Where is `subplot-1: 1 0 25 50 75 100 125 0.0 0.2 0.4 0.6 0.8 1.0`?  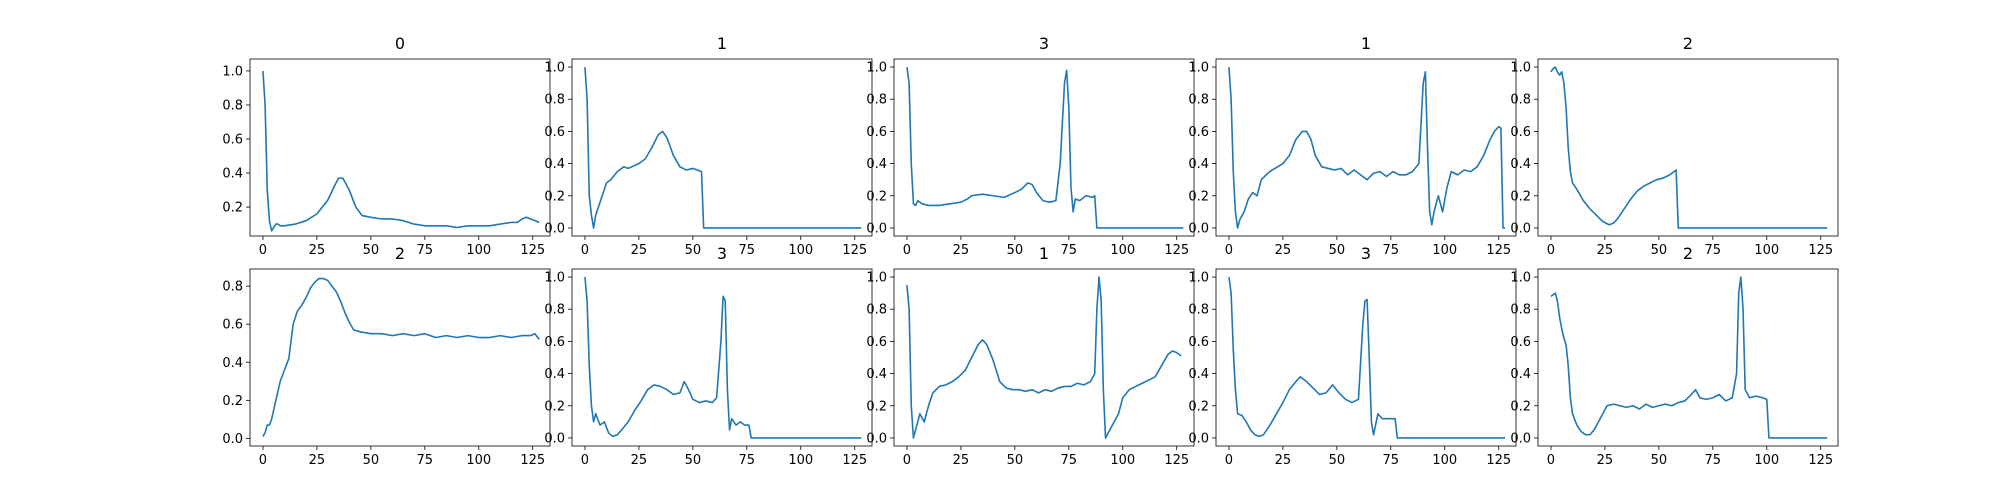
subplot-1: 1 0 25 50 75 100 125 0.0 0.2 0.4 0.6 0.8 1.0 is located at coordinates (708, 146).